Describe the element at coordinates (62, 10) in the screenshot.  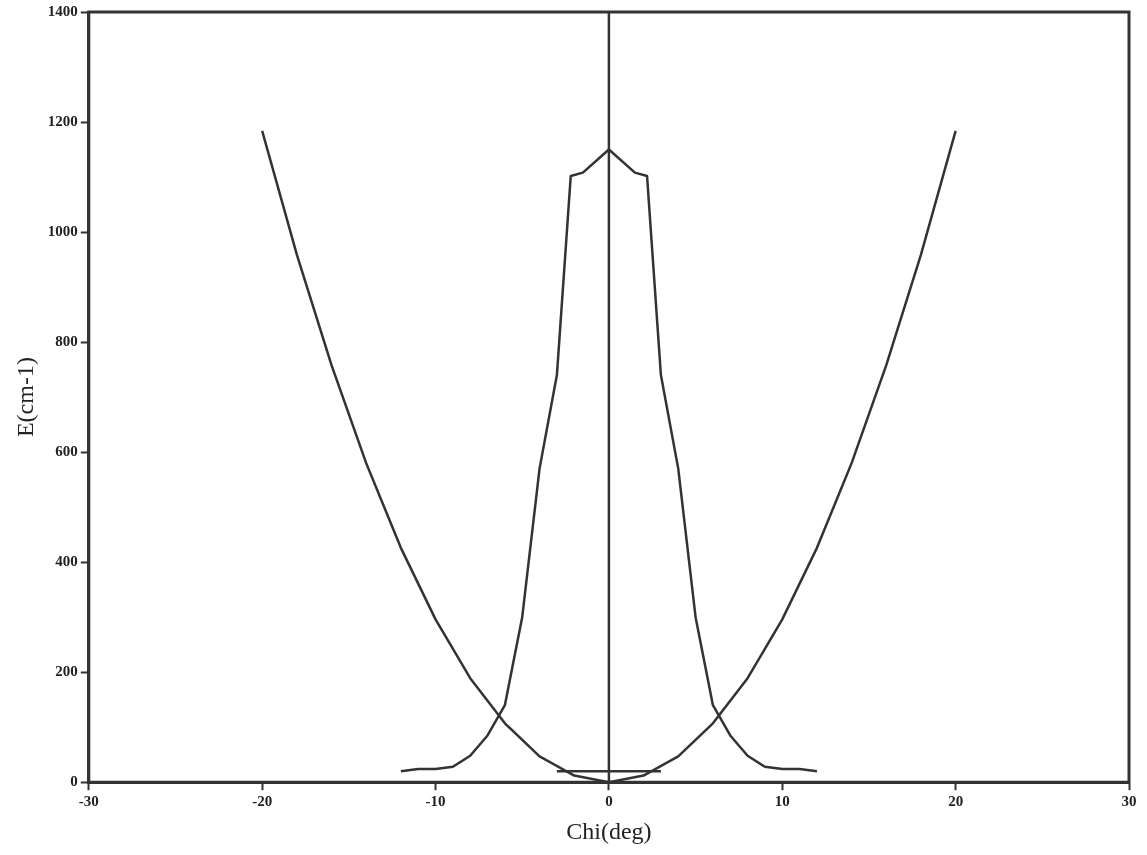
I see `y-tick-label: 1400` at that location.